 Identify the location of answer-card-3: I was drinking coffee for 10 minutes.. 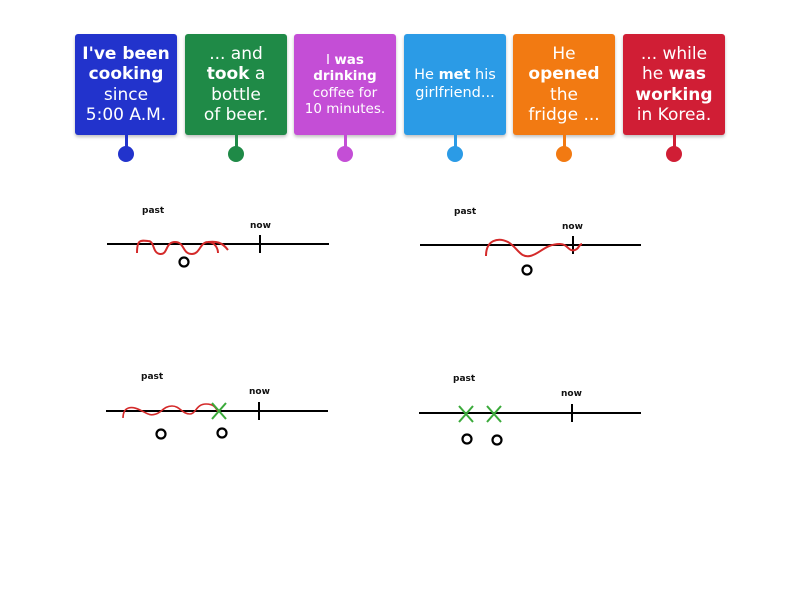
(345, 84).